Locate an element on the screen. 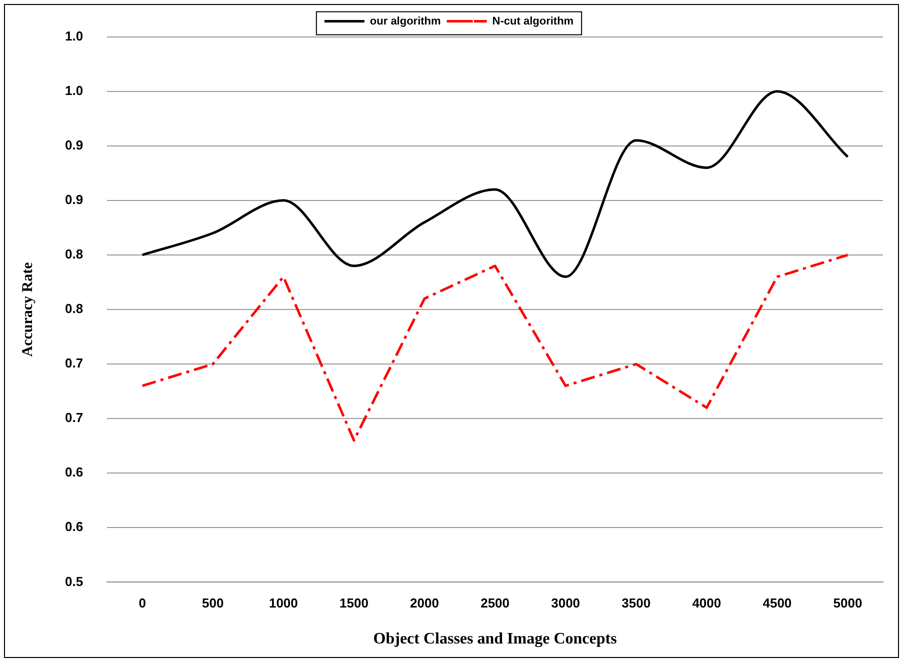  x-tick-label: 3500 is located at coordinates (636, 603).